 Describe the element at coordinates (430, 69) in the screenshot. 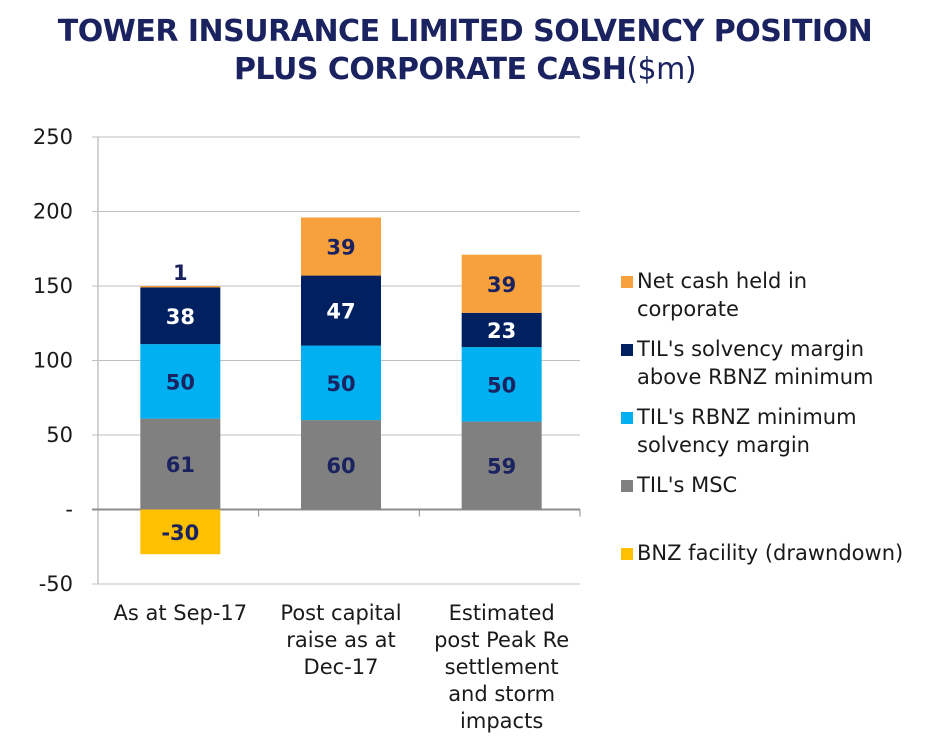

I see `title-text: PLUS CORPORATE CASH` at that location.